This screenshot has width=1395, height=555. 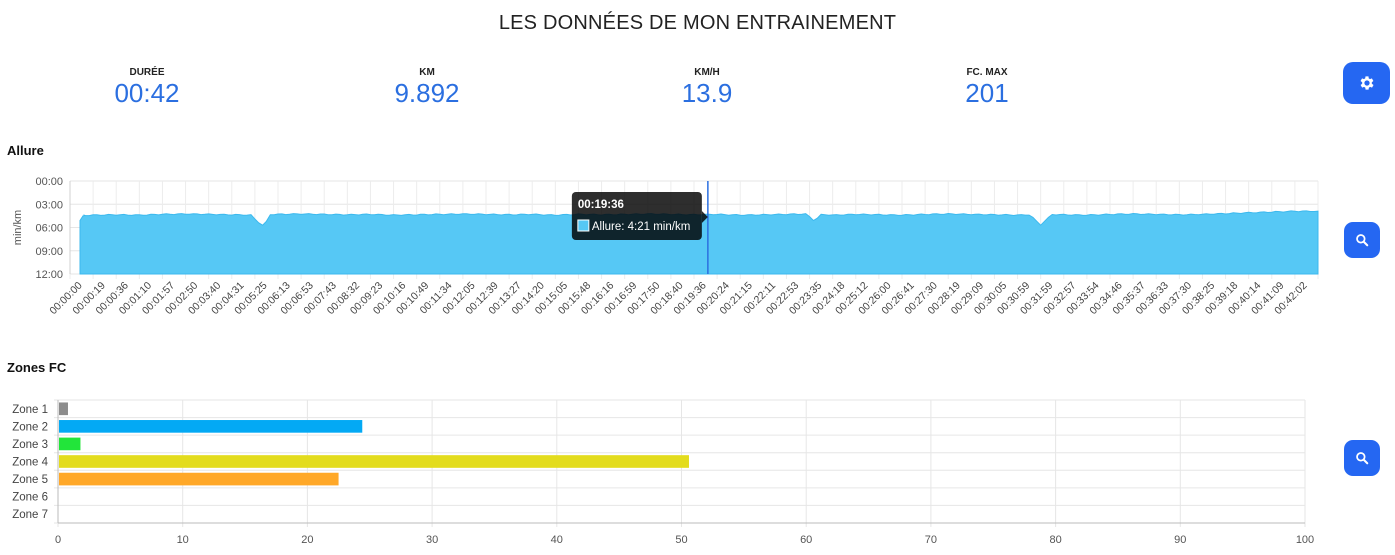 I want to click on tooltip-box, so click(x=636, y=216).